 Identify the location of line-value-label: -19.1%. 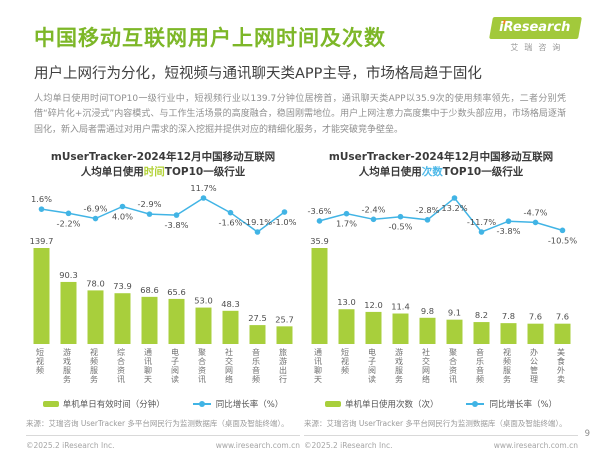
(257, 222).